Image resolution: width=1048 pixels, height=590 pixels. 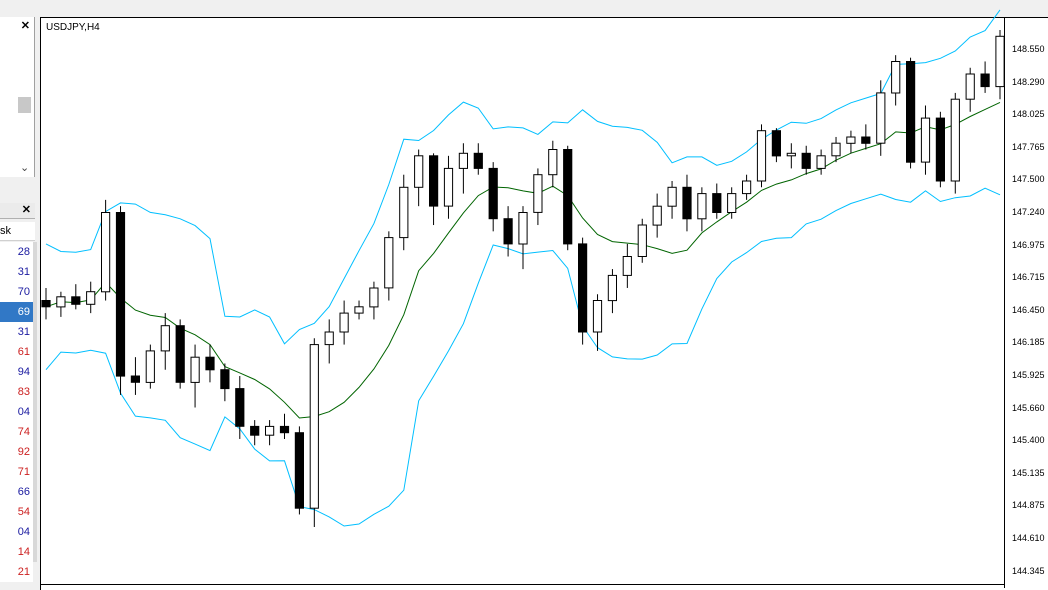 I want to click on price-tick-label: 147.240, so click(x=1028, y=212).